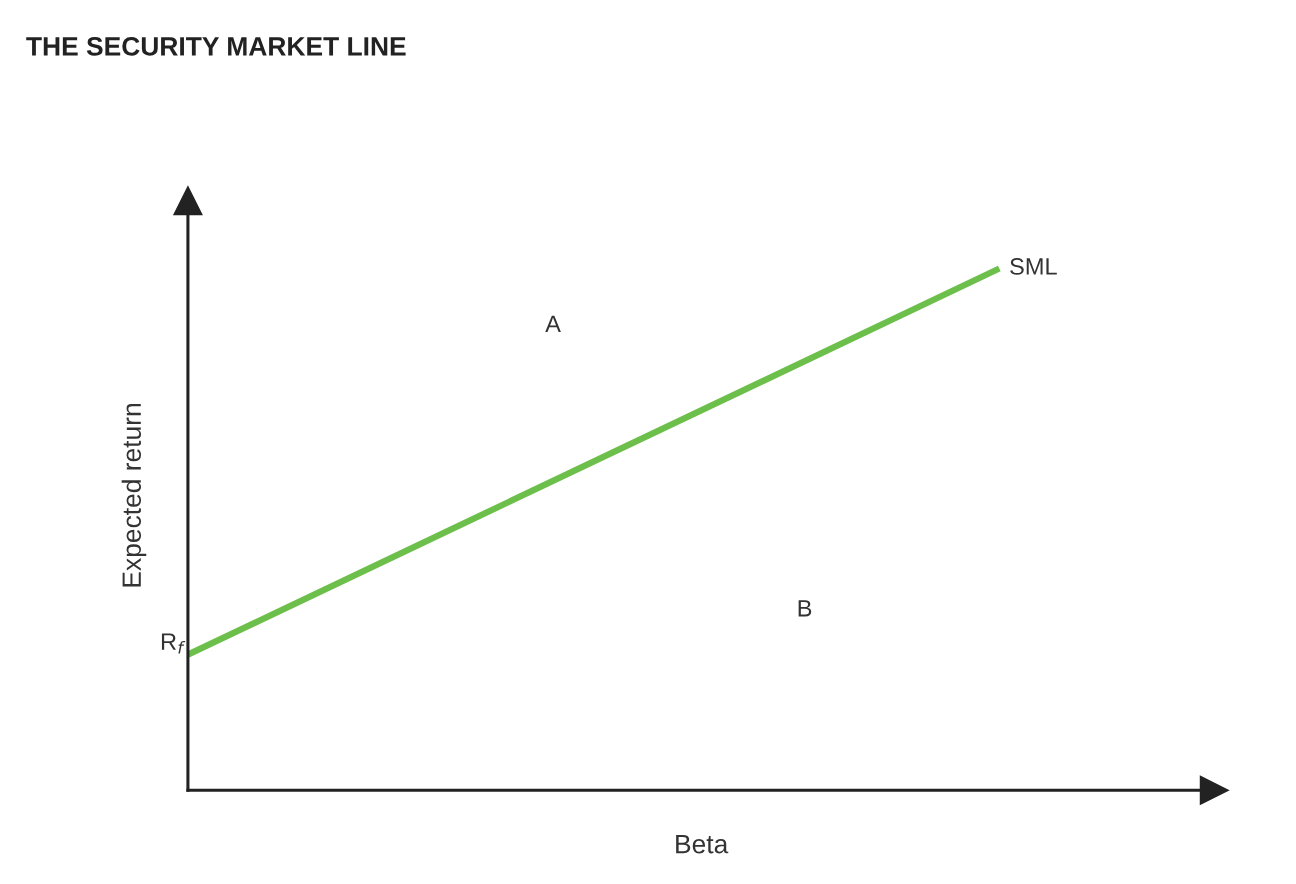 Image resolution: width=1296 pixels, height=884 pixels. I want to click on annotation: A, so click(553, 323).